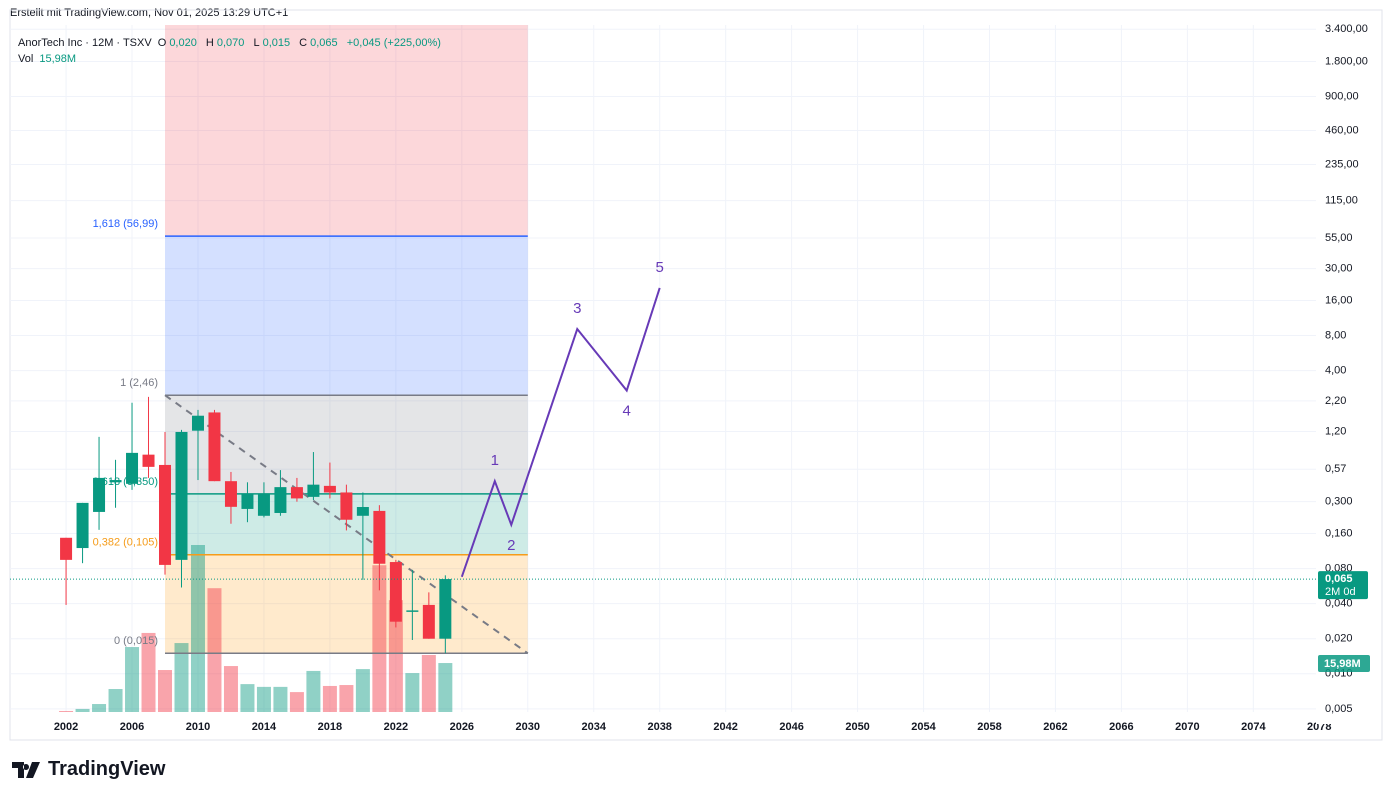 Image resolution: width=1392 pixels, height=801 pixels. I want to click on x-tick-label: 2030, so click(528, 727).